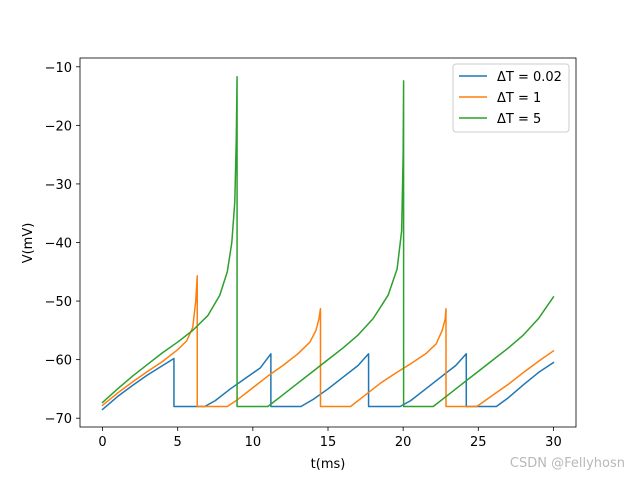 This screenshot has height=480, width=640. What do you see at coordinates (519, 98) in the screenshot?
I see `legend-label-2: ΔT = 1` at bounding box center [519, 98].